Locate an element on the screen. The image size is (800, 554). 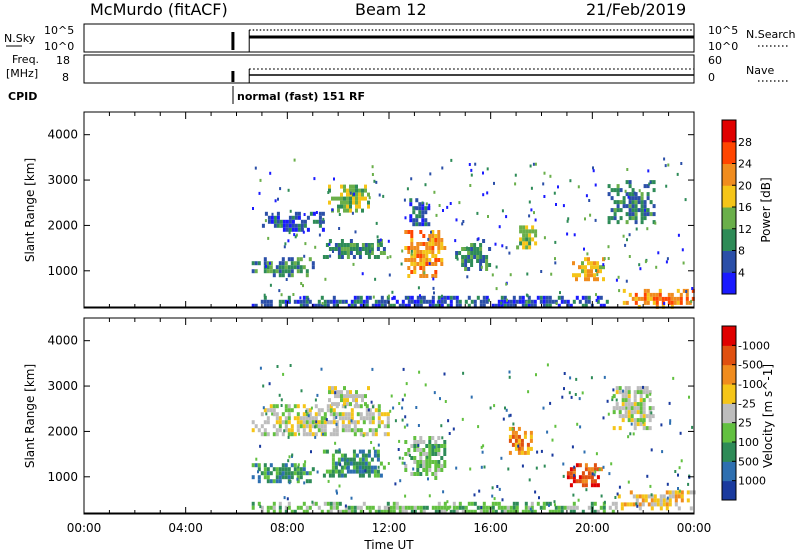
nsky-label: N.Sky is located at coordinates (20, 38).